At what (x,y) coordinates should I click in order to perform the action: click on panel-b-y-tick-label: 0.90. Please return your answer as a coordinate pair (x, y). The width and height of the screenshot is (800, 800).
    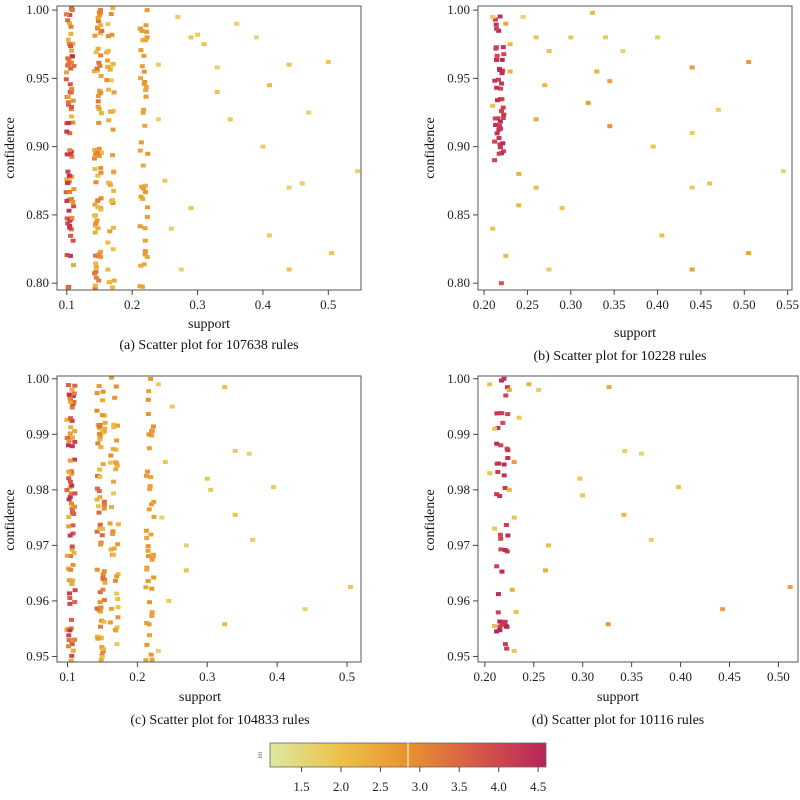
    Looking at the image, I should click on (458, 146).